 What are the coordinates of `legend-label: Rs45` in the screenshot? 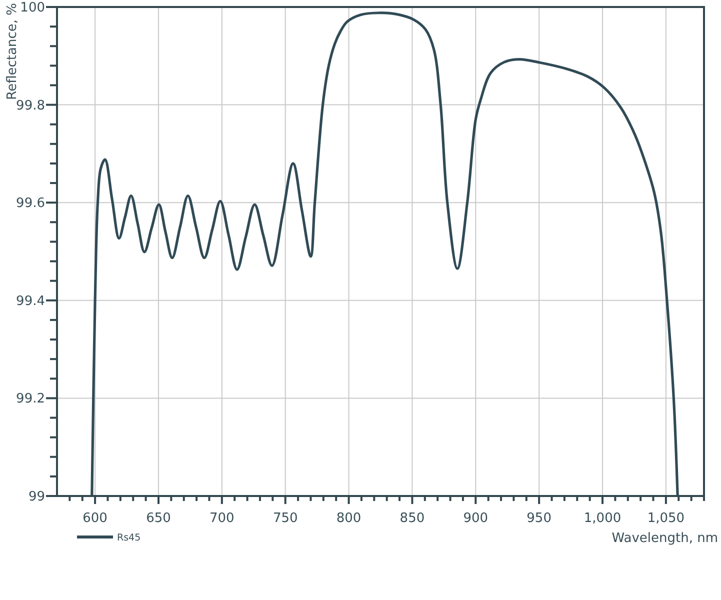 It's located at (129, 538).